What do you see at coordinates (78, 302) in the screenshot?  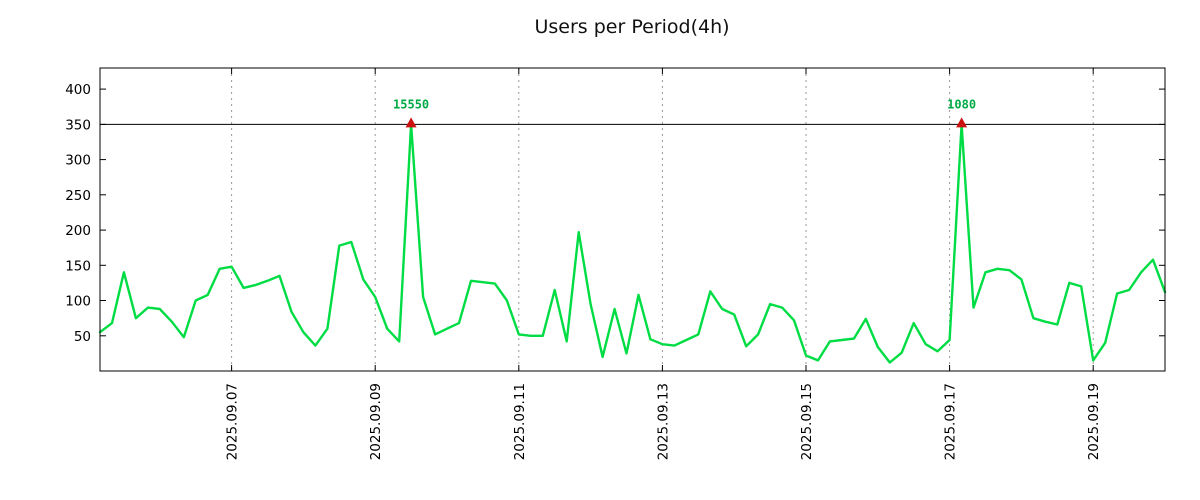 I see `y-tick-label: 100` at bounding box center [78, 302].